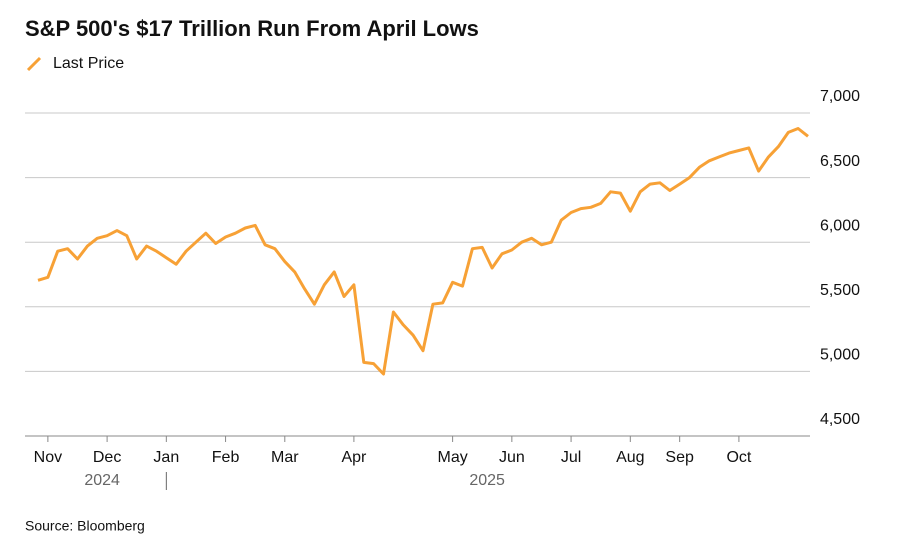  Describe the element at coordinates (85, 526) in the screenshot. I see `source: Source: Bloomberg` at that location.